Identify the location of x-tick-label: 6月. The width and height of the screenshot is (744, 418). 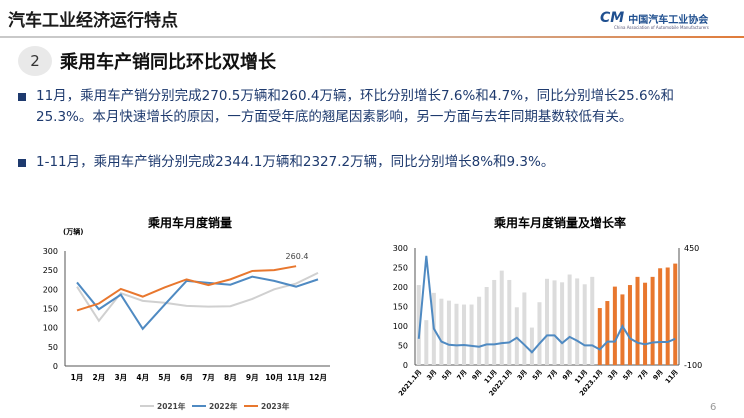
(186, 377).